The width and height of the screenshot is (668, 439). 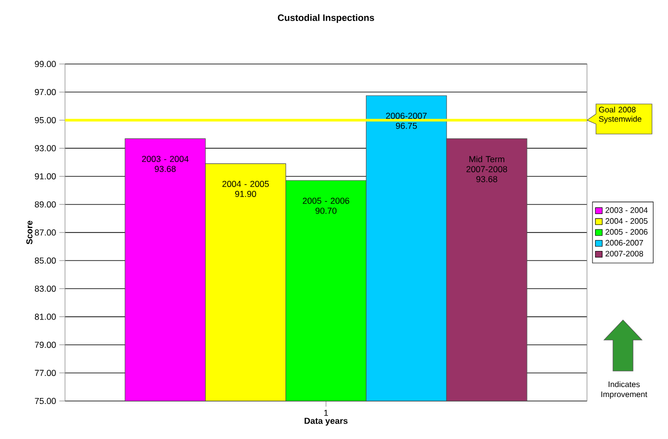 I want to click on y-tick-label: 93.00, so click(x=45, y=148).